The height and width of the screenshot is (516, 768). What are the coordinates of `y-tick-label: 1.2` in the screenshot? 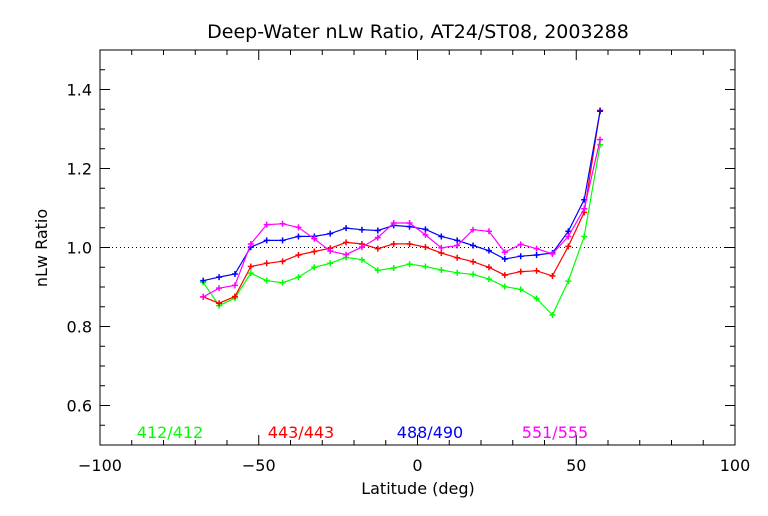 It's located at (79, 169).